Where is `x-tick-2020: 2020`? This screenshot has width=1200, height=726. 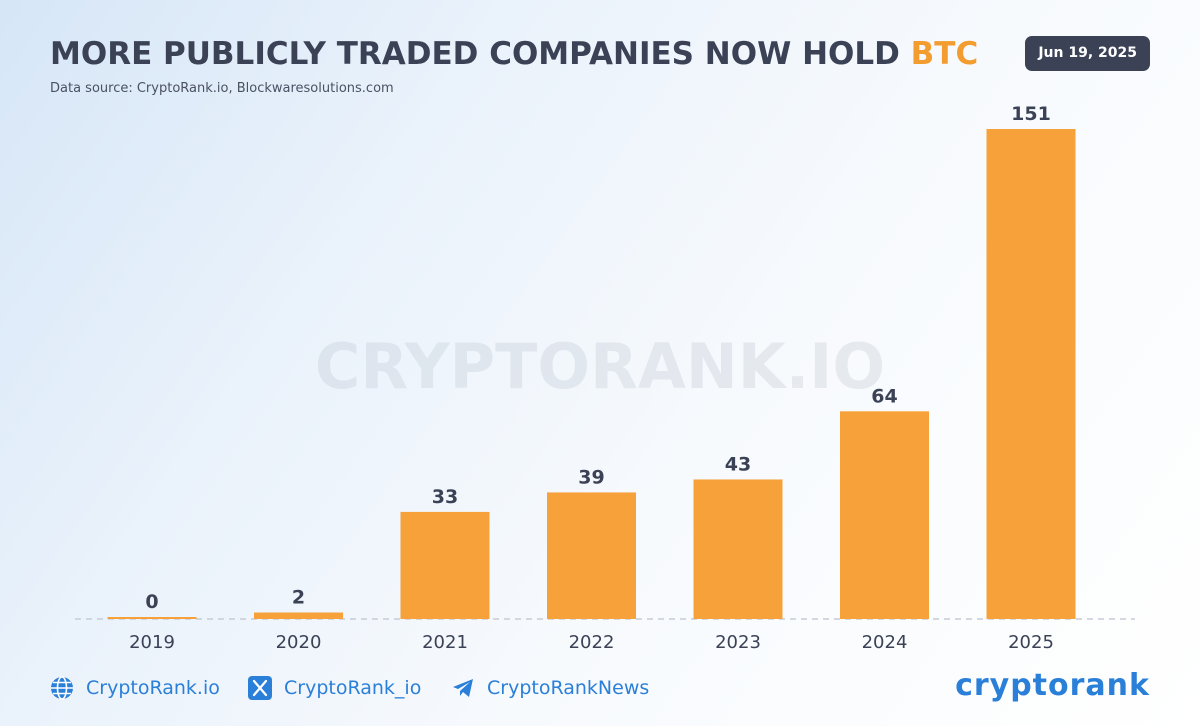
x-tick-2020: 2020 is located at coordinates (299, 642).